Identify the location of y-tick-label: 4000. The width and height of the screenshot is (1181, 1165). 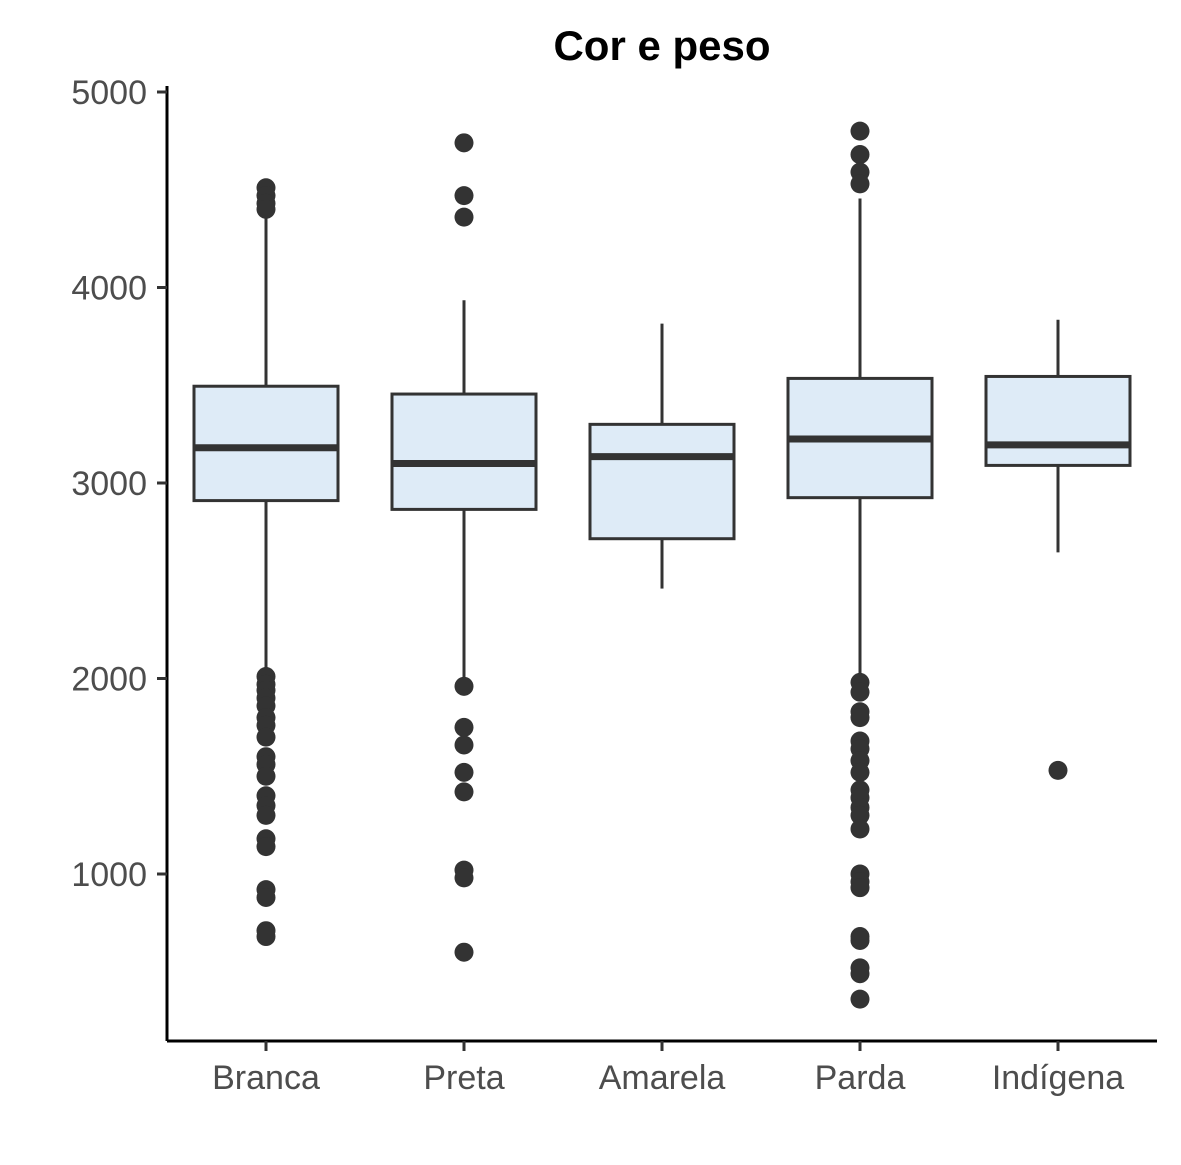
(109, 289).